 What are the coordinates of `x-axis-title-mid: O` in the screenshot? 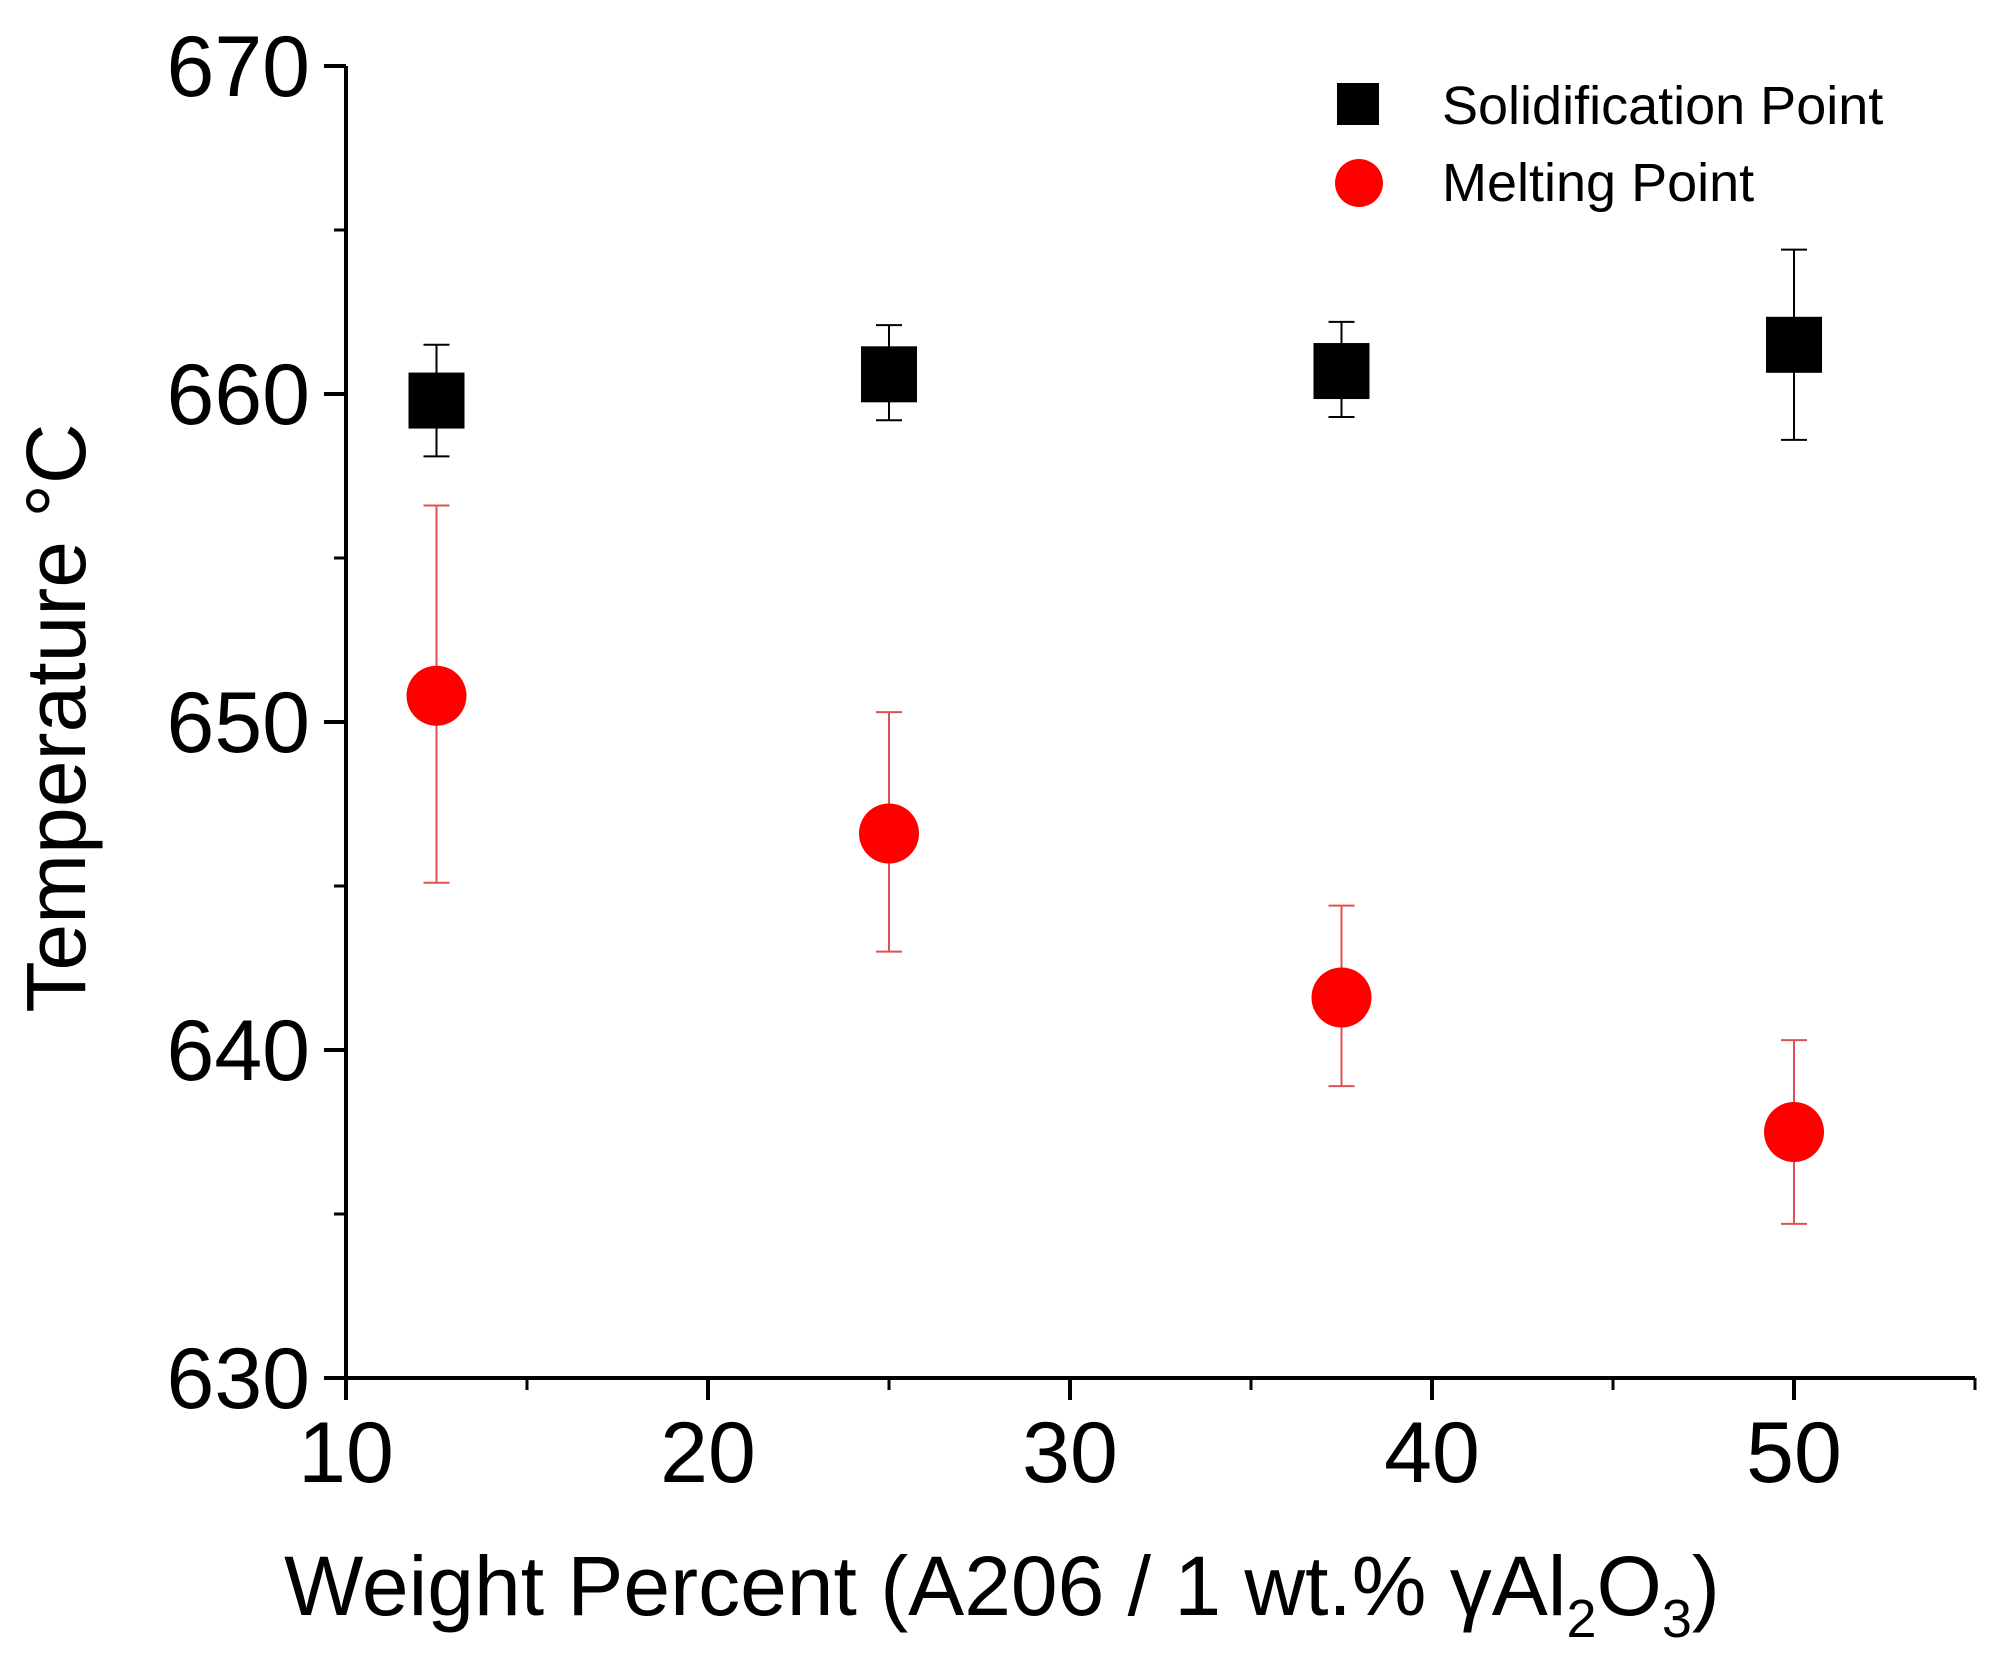 It's located at (1629, 1586).